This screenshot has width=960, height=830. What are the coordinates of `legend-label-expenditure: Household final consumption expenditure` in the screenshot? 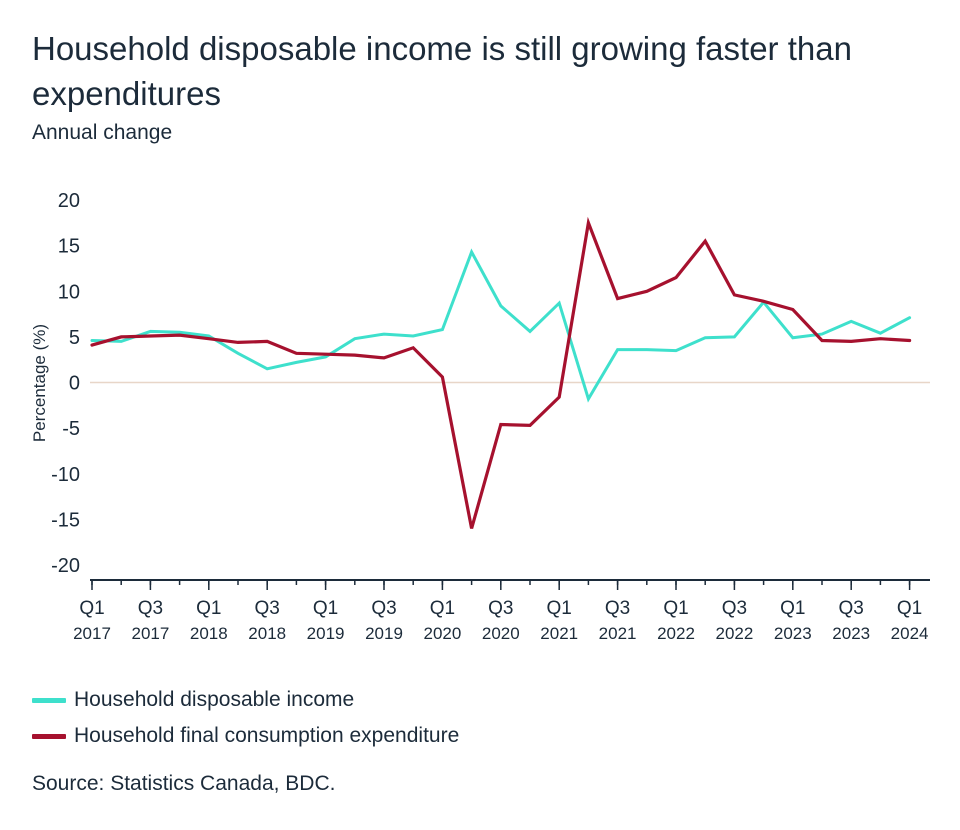 It's located at (267, 735).